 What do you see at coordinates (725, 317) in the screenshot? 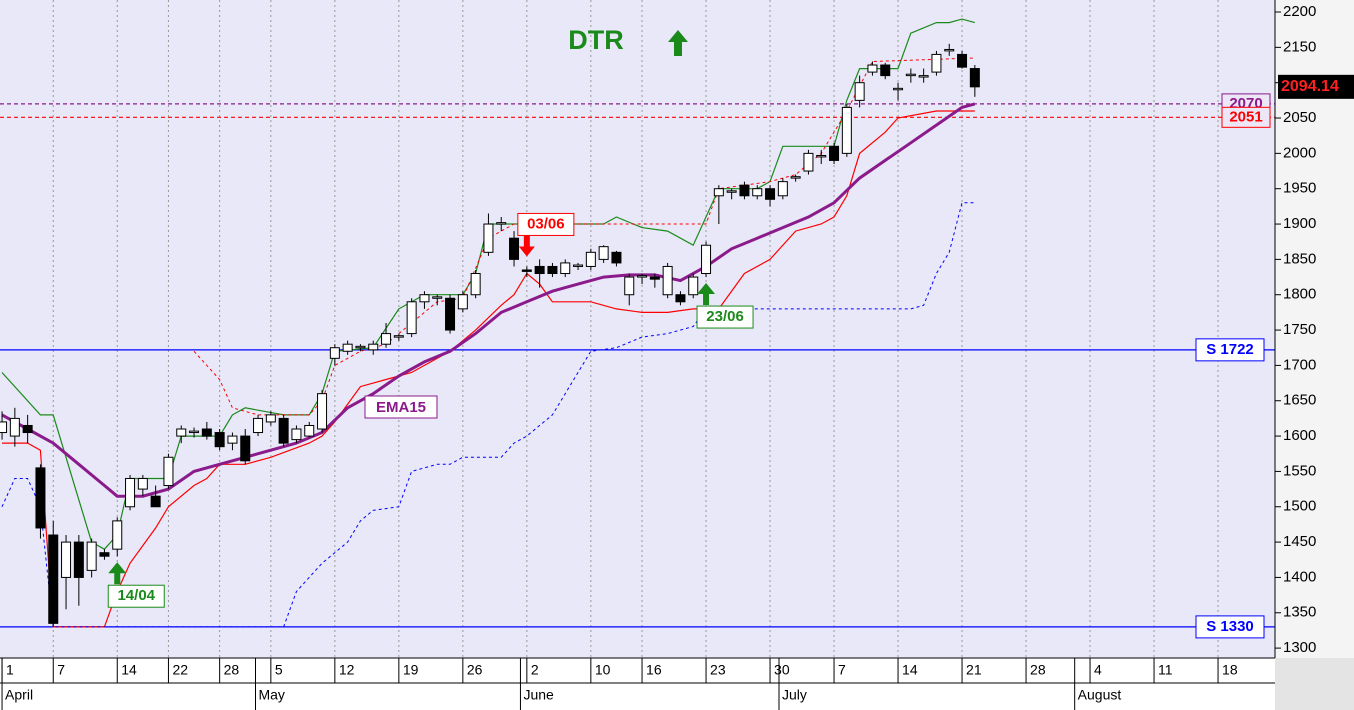
I see `signal-box` at bounding box center [725, 317].